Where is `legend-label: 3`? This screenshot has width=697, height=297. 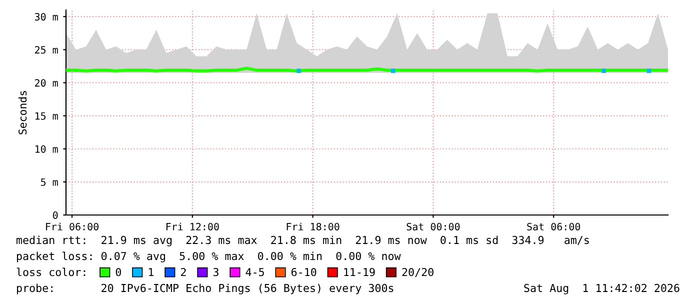
legend-label: 3 is located at coordinates (215, 272).